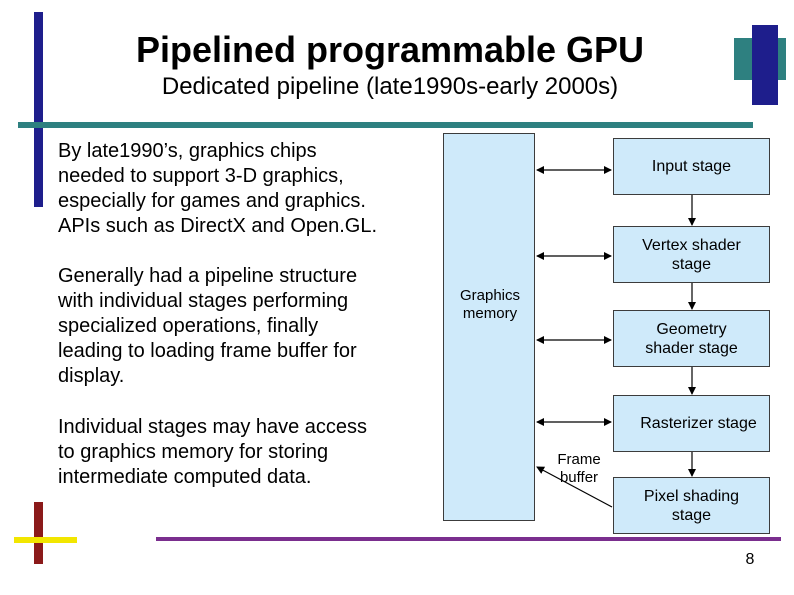 The width and height of the screenshot is (794, 595). Describe the element at coordinates (691, 166) in the screenshot. I see `stage-input: Input stage` at that location.